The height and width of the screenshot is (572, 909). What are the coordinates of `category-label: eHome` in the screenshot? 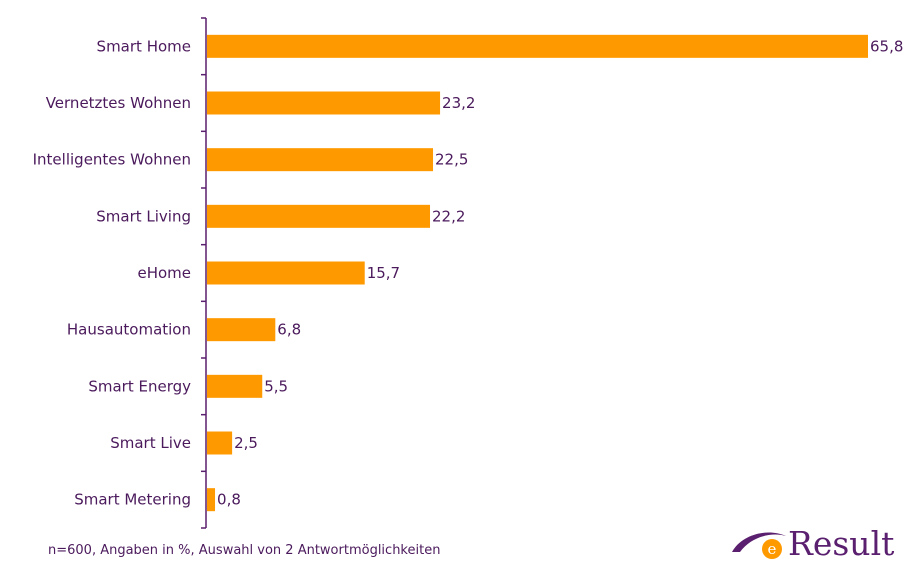 It's located at (164, 273).